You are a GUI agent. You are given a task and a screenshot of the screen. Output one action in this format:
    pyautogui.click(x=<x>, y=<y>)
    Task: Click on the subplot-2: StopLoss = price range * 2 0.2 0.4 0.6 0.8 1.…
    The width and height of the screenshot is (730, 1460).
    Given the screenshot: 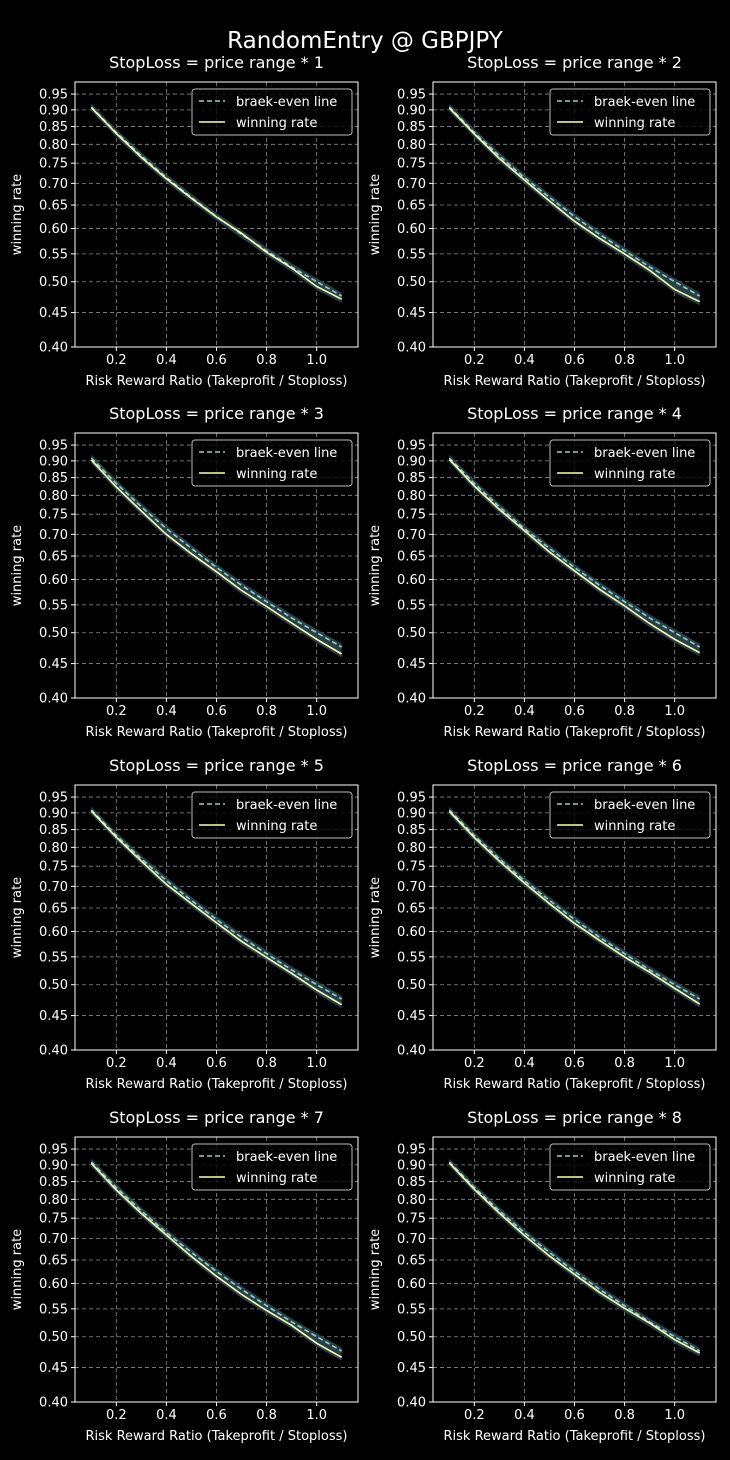 What is the action you would take?
    pyautogui.click(x=542, y=221)
    